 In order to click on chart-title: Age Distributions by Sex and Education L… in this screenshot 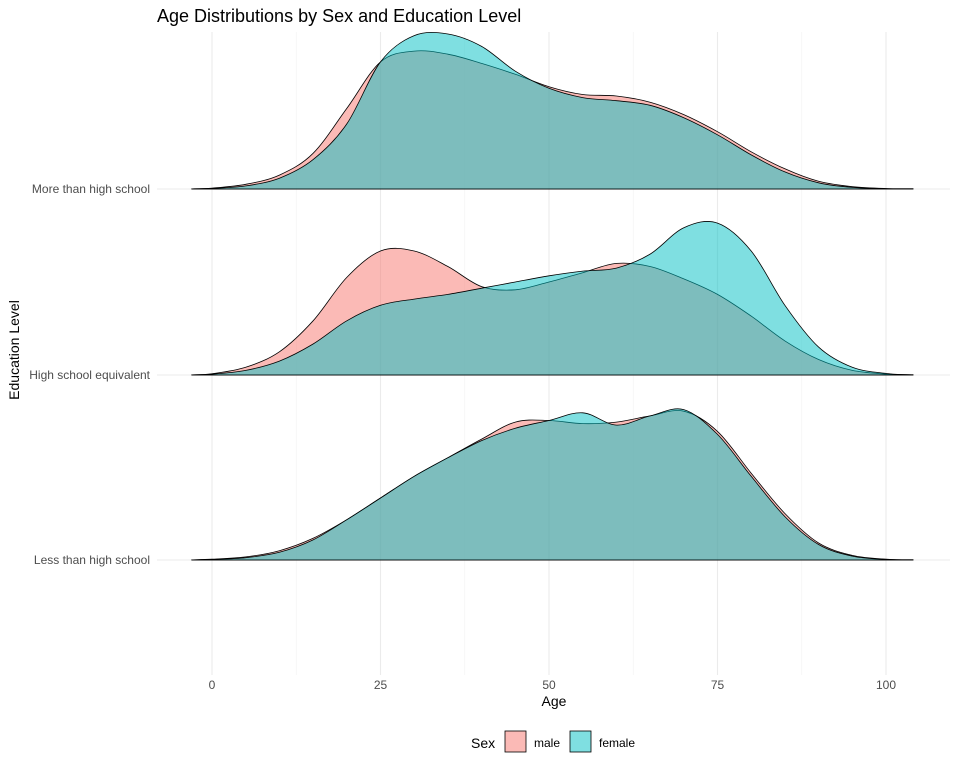, I will do `click(339, 16)`.